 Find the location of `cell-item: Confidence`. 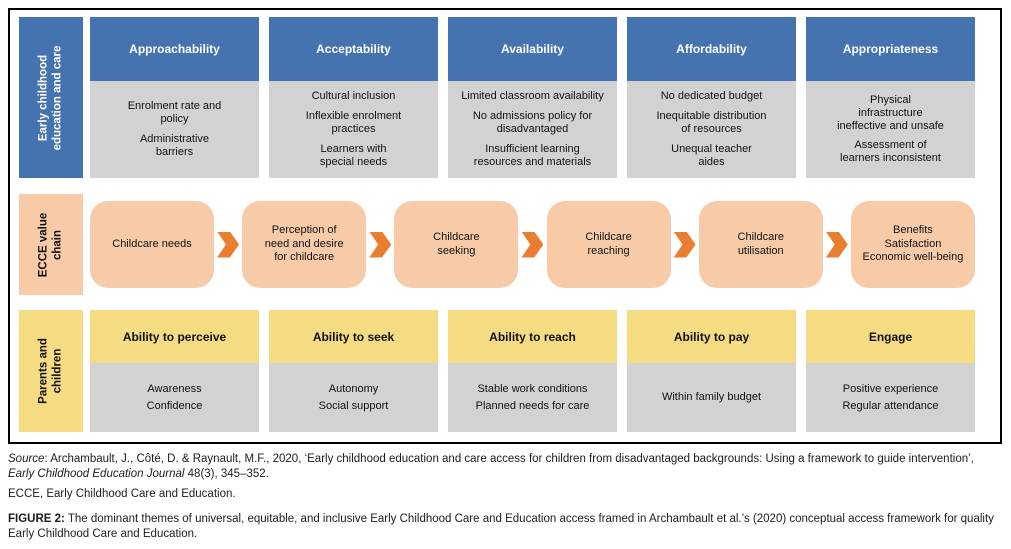

cell-item: Confidence is located at coordinates (174, 405).